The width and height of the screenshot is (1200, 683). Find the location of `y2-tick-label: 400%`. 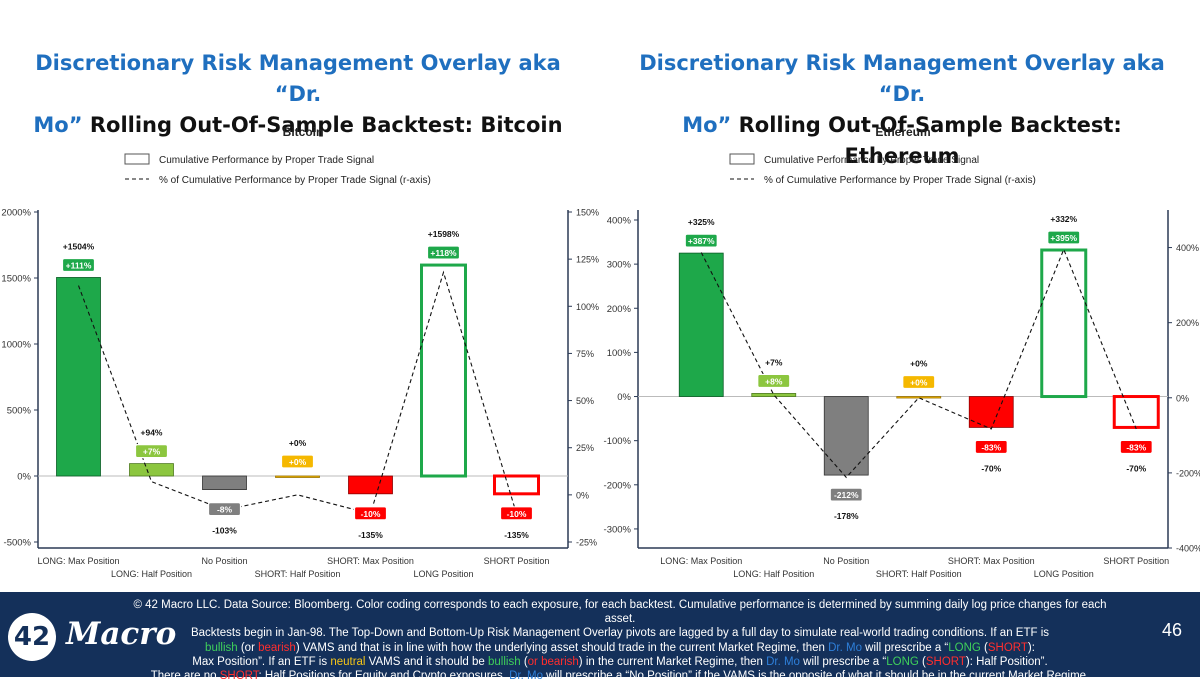

y2-tick-label: 400% is located at coordinates (1187, 248).